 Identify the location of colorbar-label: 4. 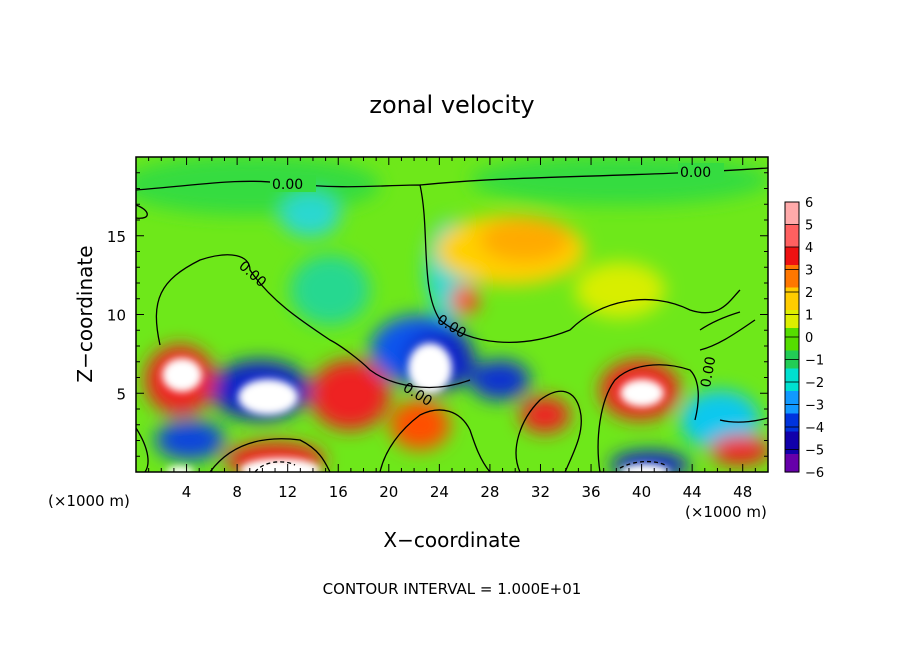
(809, 248).